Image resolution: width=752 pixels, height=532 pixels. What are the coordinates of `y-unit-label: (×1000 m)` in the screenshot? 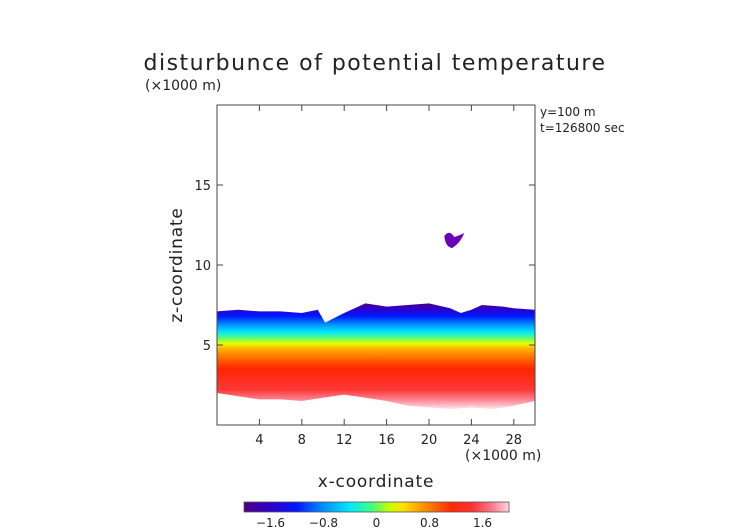 It's located at (183, 86).